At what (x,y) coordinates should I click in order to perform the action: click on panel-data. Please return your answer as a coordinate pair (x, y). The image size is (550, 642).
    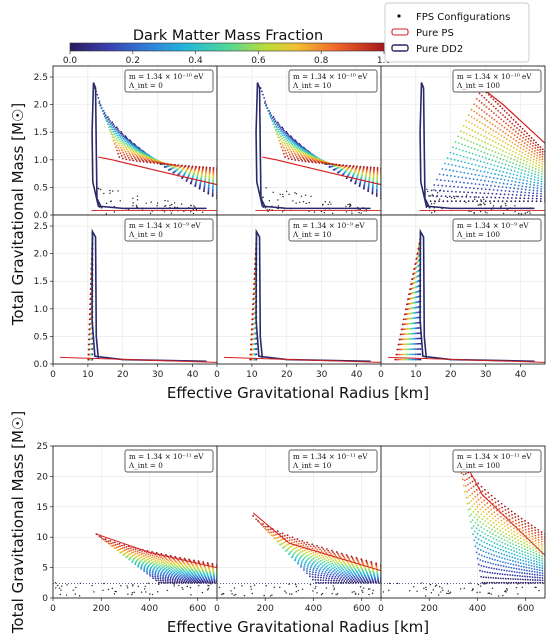
    Looking at the image, I should click on (135, 565).